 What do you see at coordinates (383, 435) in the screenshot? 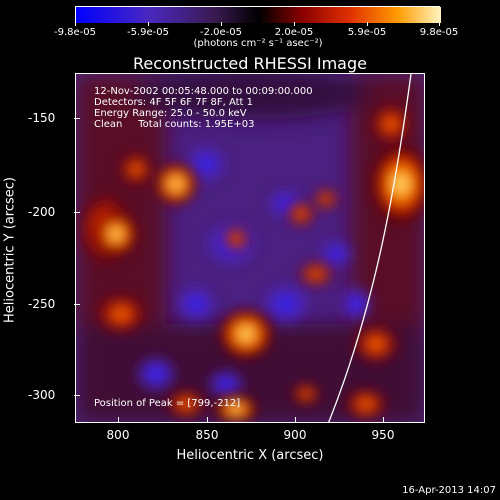
I see `x-tick-label: 950` at bounding box center [383, 435].